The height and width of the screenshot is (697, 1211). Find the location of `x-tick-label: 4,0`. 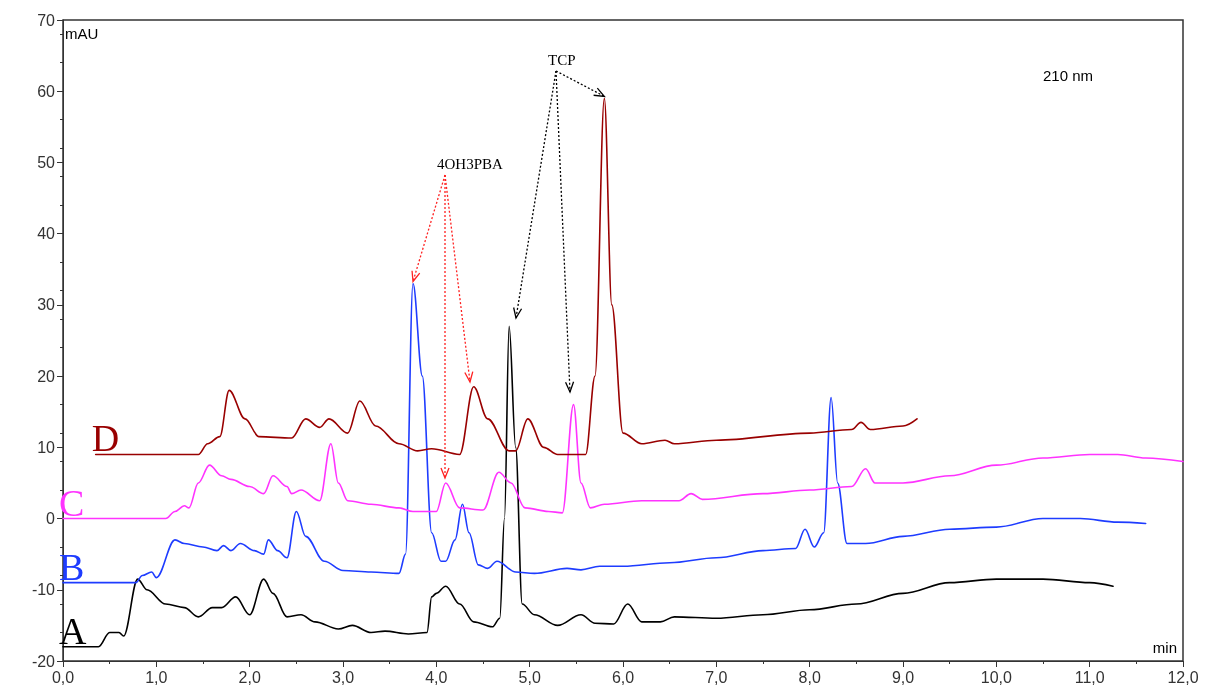

x-tick-label: 4,0 is located at coordinates (436, 677).